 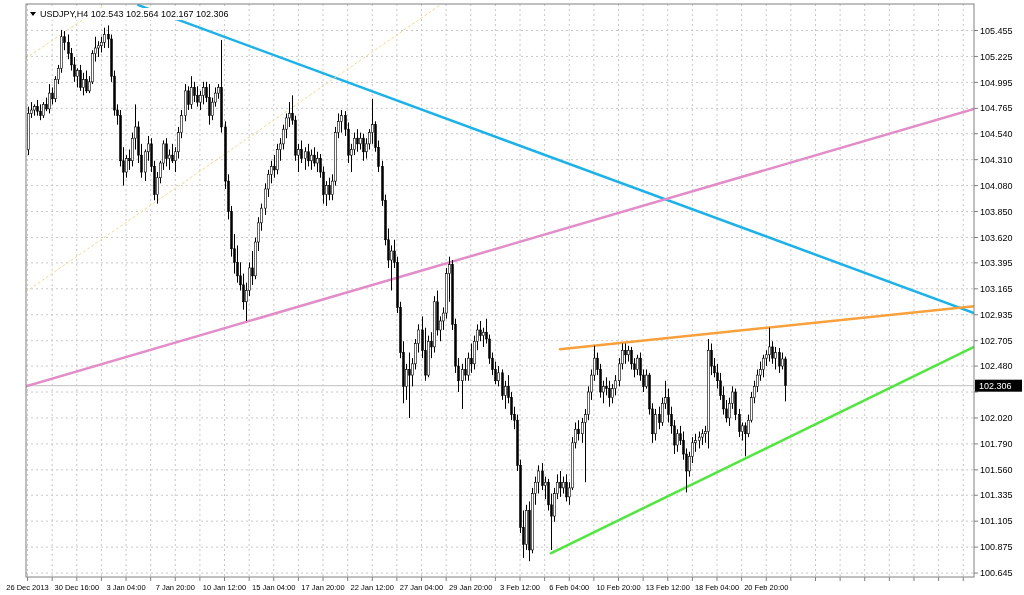 What do you see at coordinates (996, 444) in the screenshot?
I see `y-tick-label: 101.790` at bounding box center [996, 444].